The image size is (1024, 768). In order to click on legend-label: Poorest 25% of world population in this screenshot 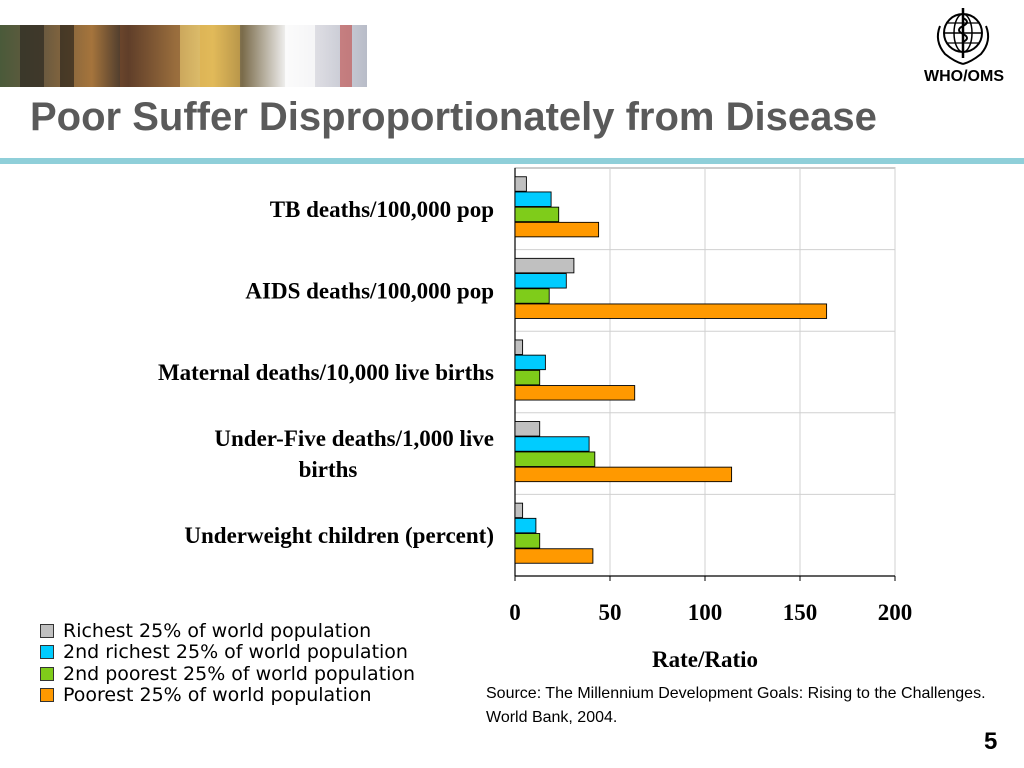, I will do `click(217, 695)`.